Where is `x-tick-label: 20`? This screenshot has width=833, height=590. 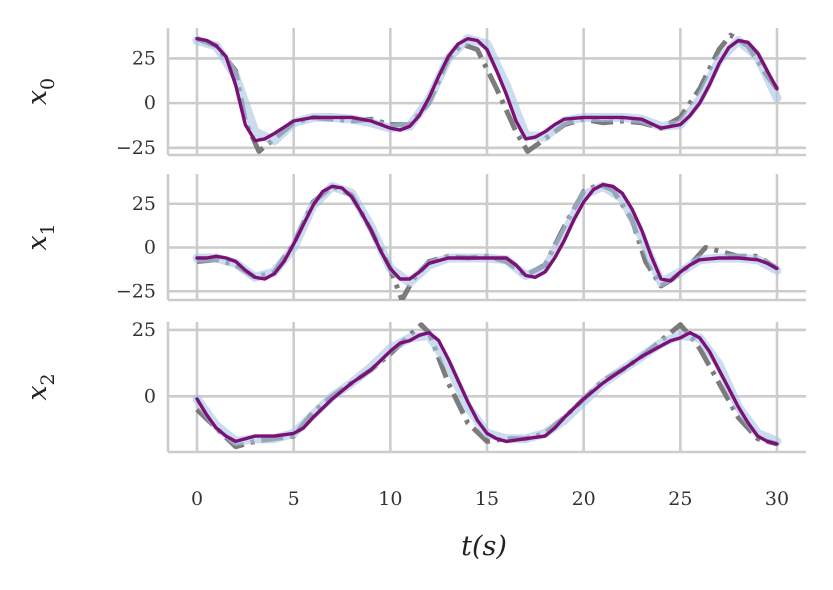
x-tick-label: 20 is located at coordinates (584, 499).